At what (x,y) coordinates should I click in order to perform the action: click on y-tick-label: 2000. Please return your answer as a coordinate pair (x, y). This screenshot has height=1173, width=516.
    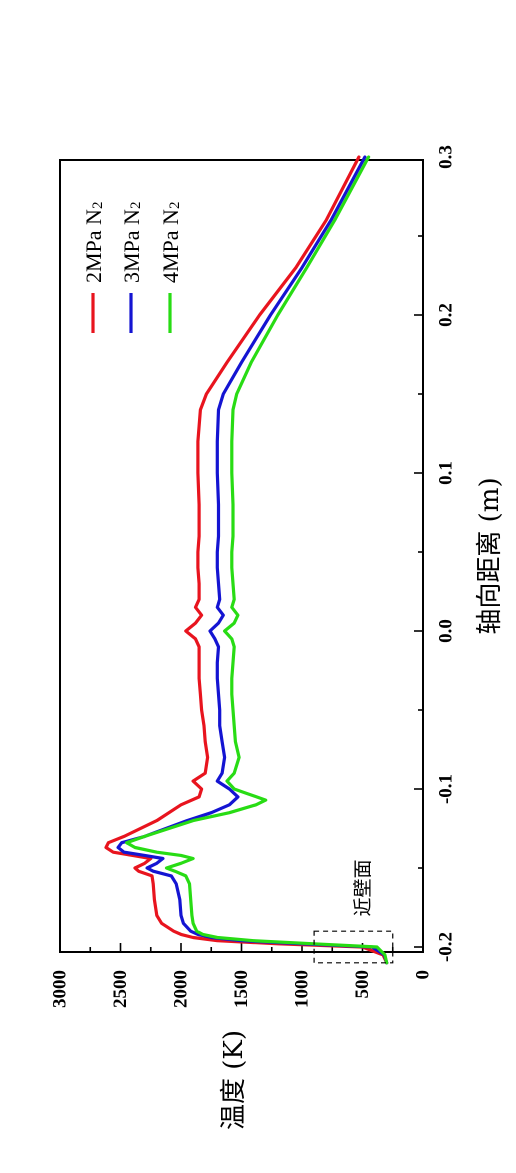
    Looking at the image, I should click on (181, 989).